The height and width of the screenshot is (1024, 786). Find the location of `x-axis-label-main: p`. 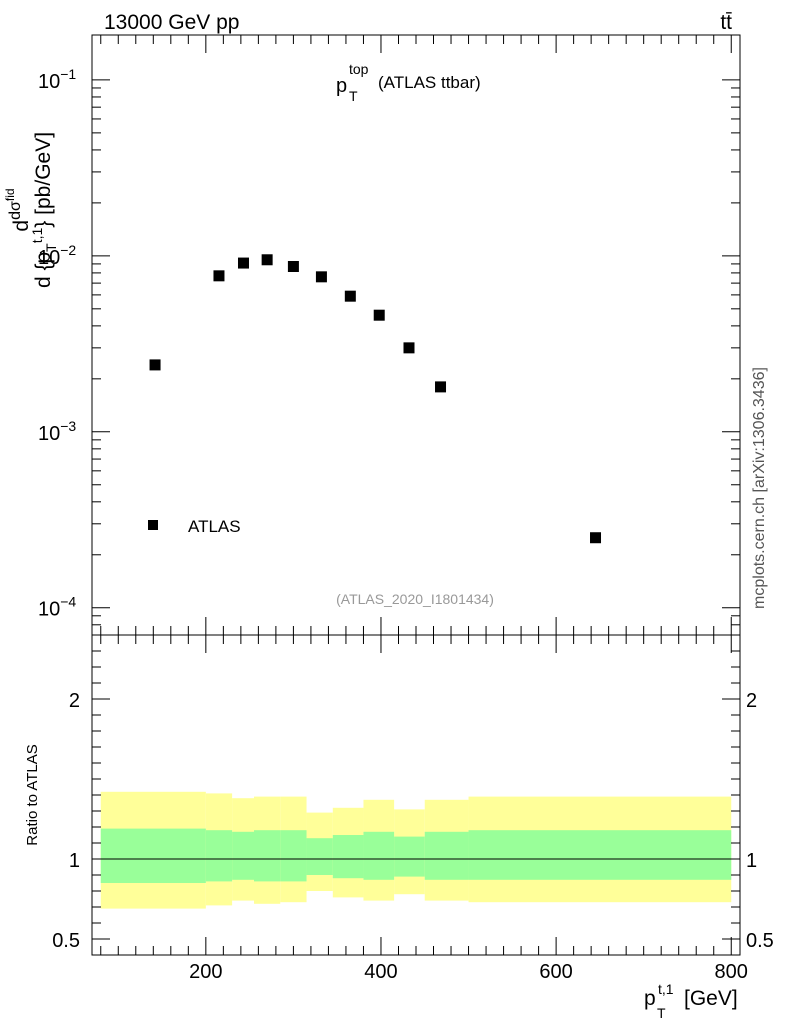

x-axis-label-main: p is located at coordinates (650, 998).